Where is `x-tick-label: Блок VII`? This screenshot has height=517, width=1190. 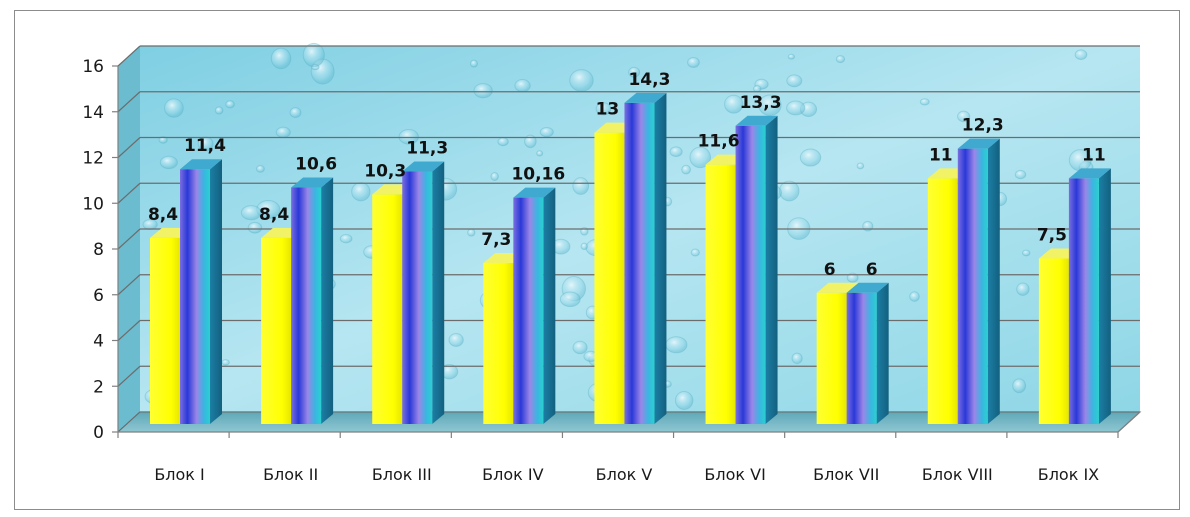
x-tick-label: Блок VII is located at coordinates (846, 474).